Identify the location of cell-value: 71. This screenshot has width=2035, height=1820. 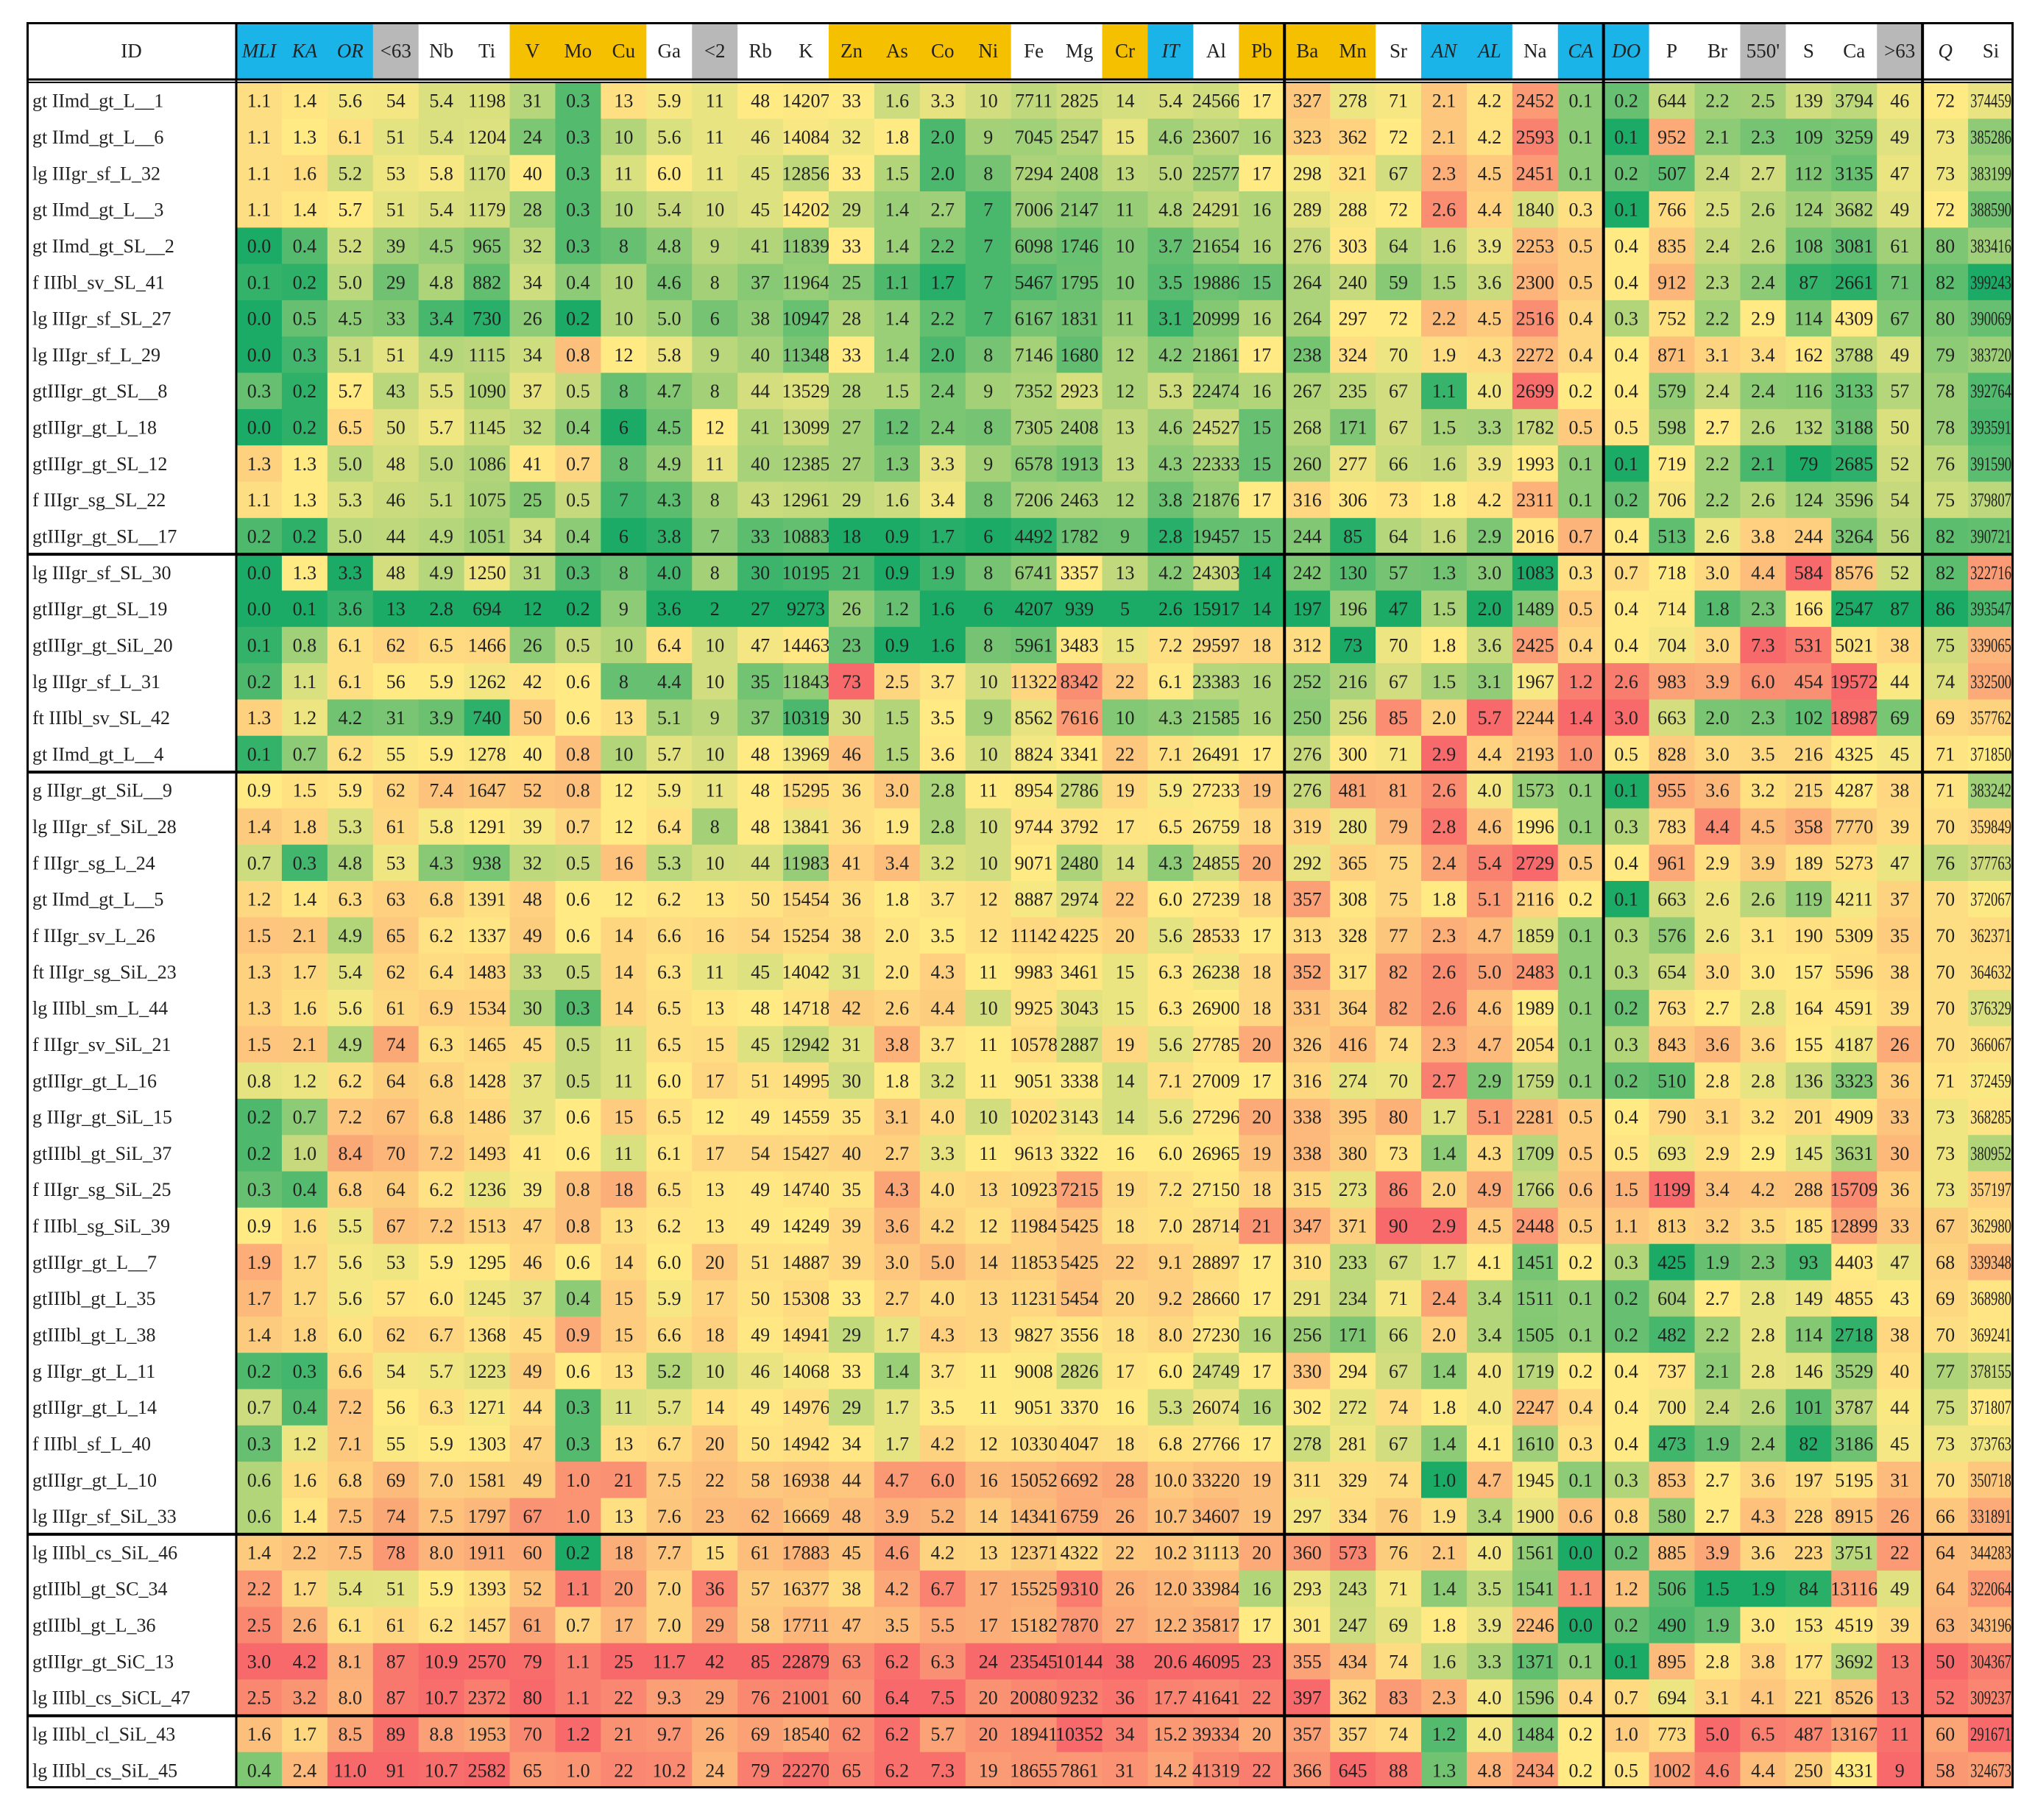
(1945, 754).